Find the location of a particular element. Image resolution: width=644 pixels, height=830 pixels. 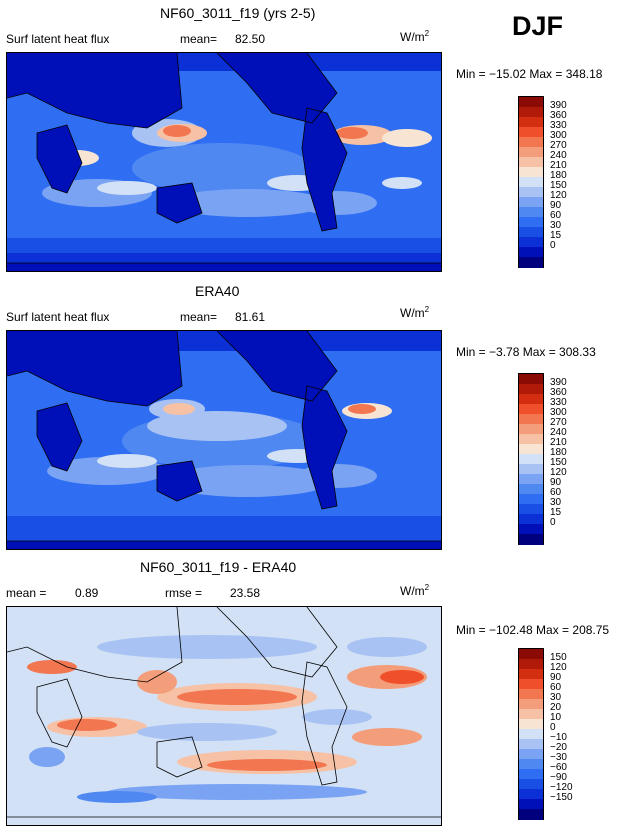

panel-2-mean-value: 81.61 is located at coordinates (250, 317).